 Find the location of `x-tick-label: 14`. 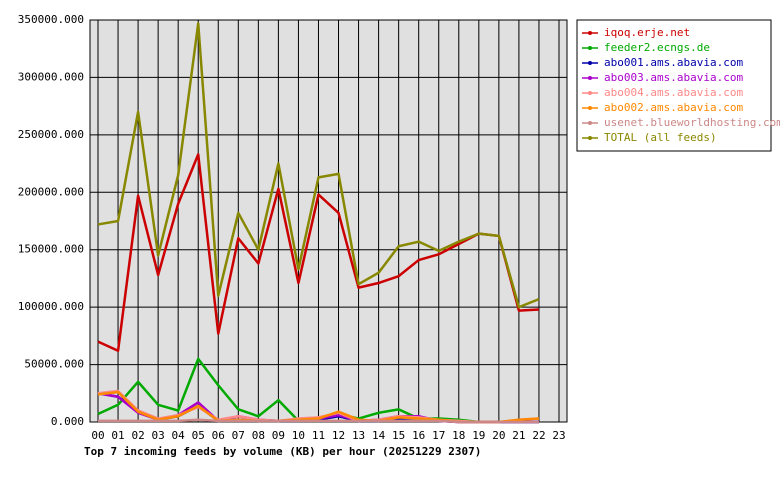

x-tick-label: 14 is located at coordinates (379, 435).